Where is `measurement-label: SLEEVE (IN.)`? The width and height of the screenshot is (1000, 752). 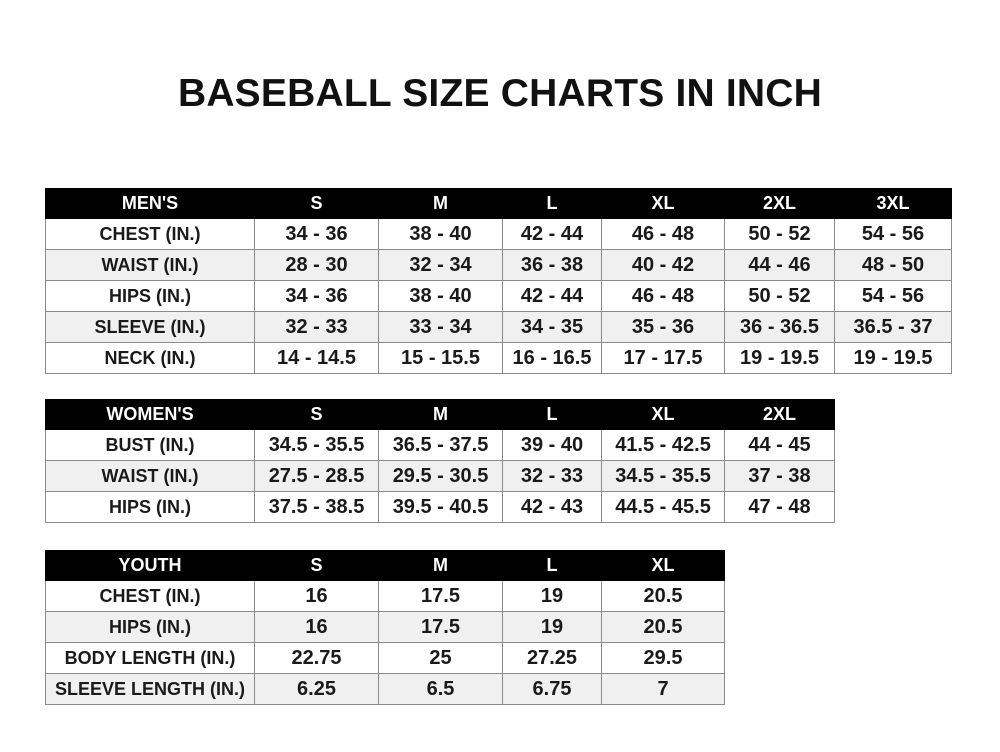 measurement-label: SLEEVE (IN.) is located at coordinates (150, 327).